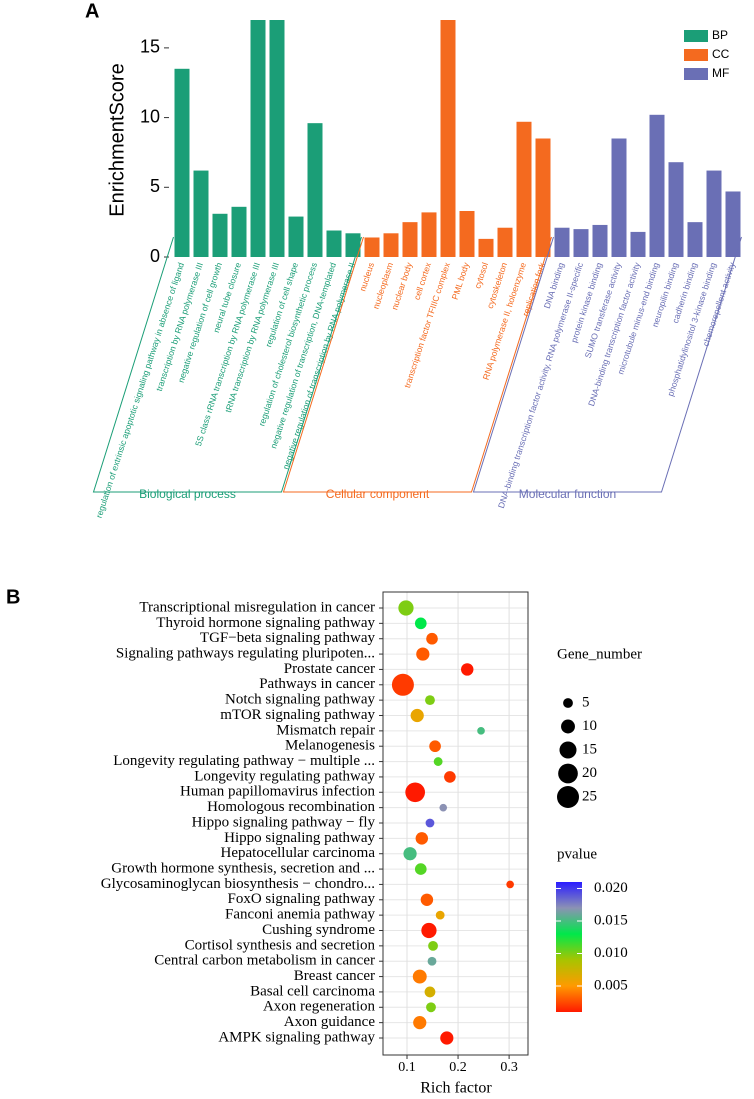 Image resolution: width=754 pixels, height=1099 pixels. Describe the element at coordinates (599, 654) in the screenshot. I see `size-legend-title: Gene_number` at that location.